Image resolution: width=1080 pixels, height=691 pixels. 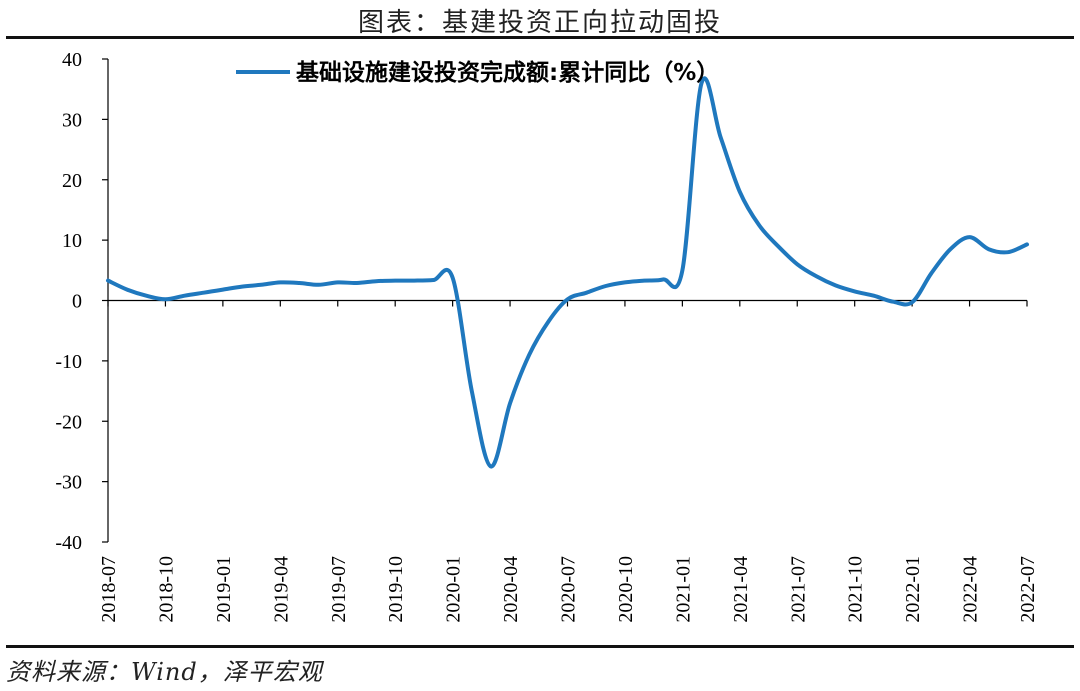 I want to click on x-tick-label: 2019-07, so click(x=339, y=589).